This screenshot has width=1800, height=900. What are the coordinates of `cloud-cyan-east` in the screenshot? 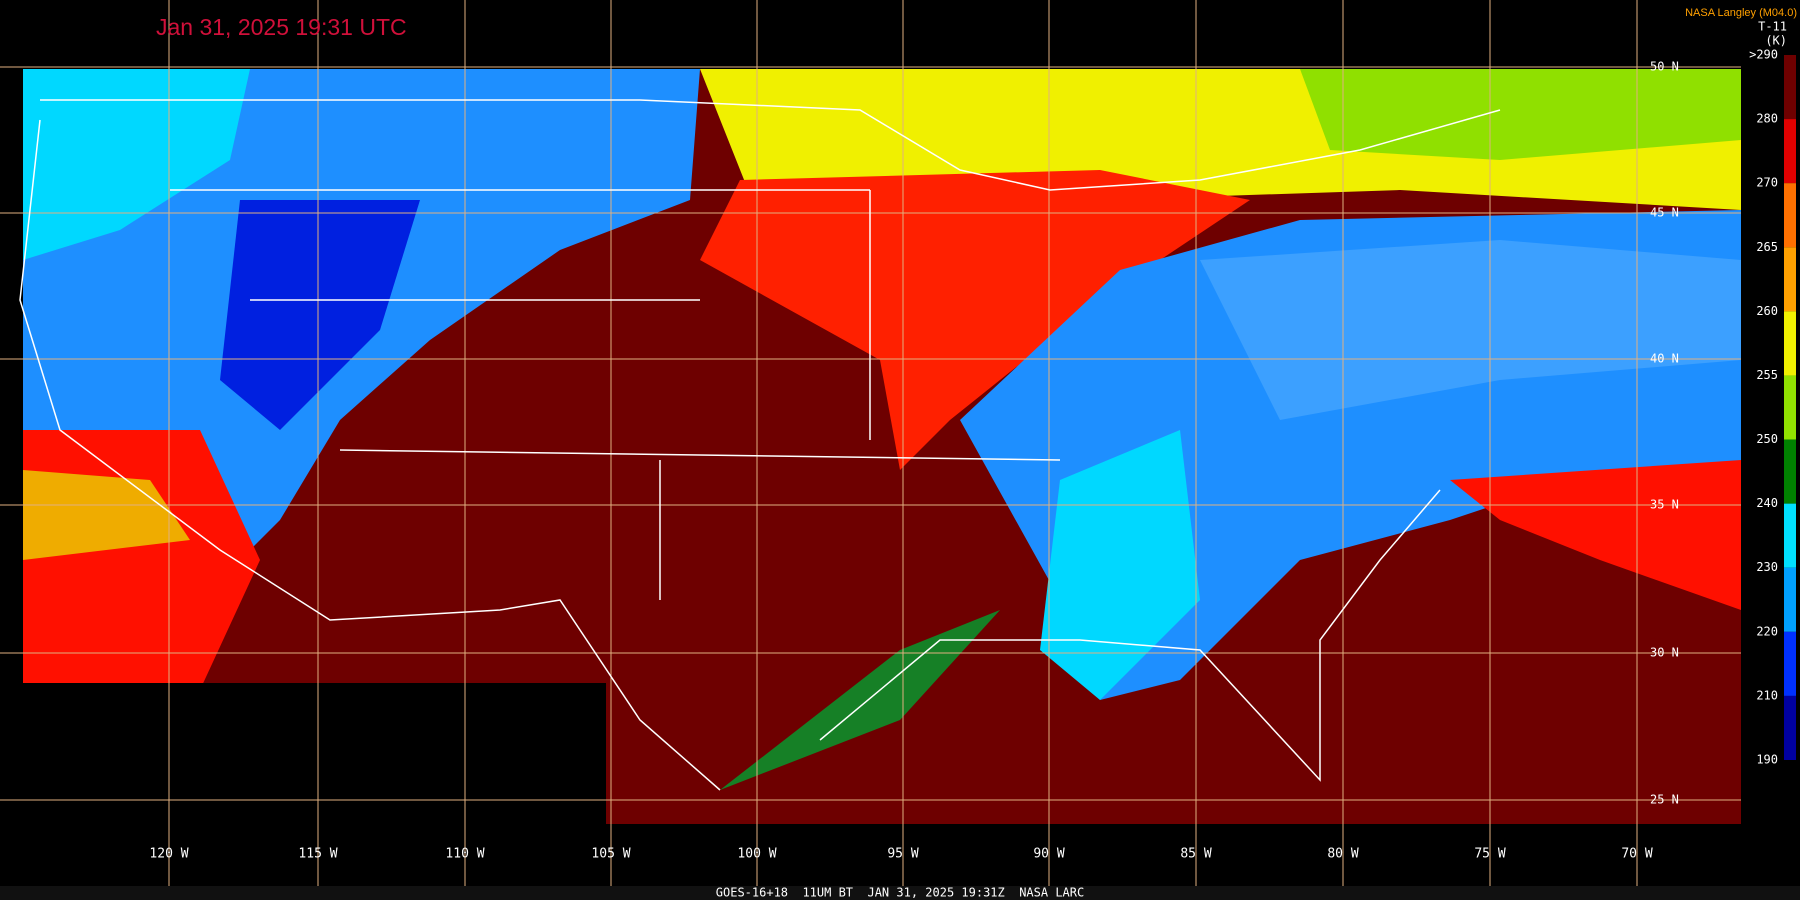 It's located at (1120, 565).